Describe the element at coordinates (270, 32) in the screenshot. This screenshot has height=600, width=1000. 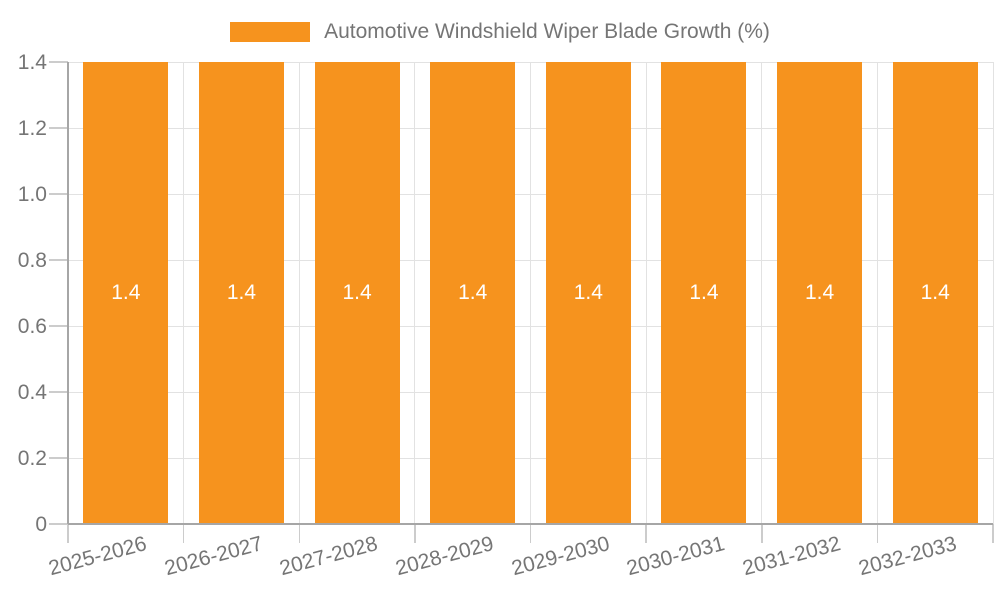
I see `legend-swatch` at that location.